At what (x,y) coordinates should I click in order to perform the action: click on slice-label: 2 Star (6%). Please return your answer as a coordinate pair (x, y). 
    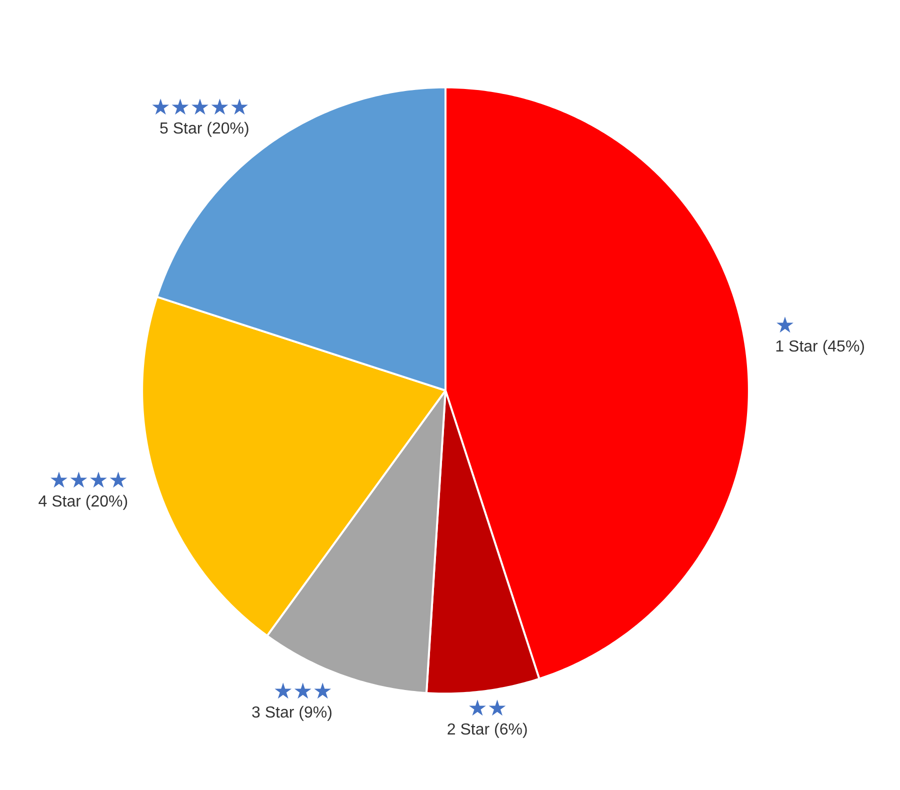
    Looking at the image, I should click on (487, 729).